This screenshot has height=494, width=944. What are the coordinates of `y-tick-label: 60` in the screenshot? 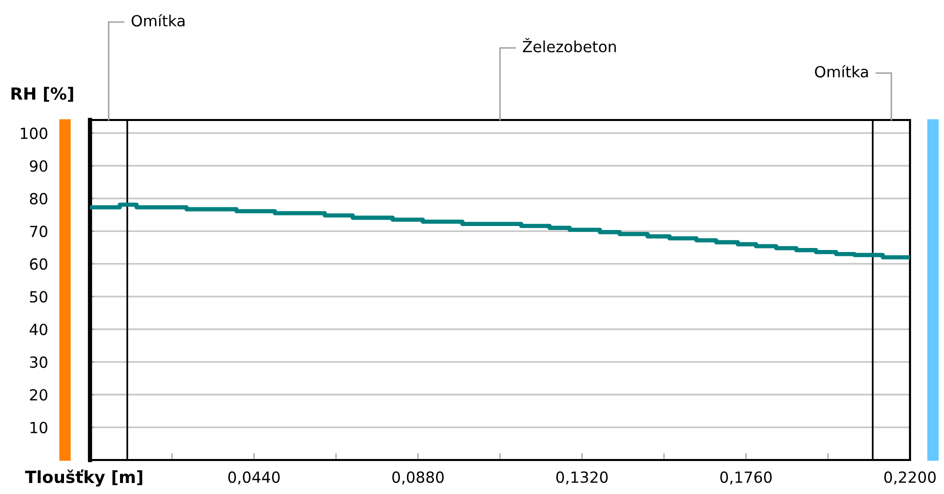 It's located at (39, 264).